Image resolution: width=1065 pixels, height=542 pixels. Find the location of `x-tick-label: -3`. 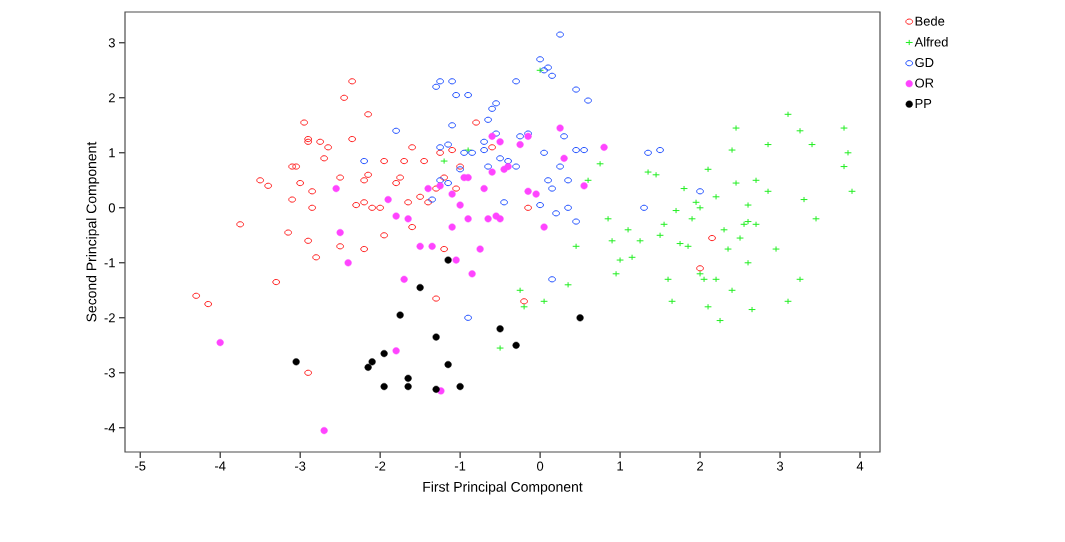

x-tick-label: -3 is located at coordinates (300, 466).